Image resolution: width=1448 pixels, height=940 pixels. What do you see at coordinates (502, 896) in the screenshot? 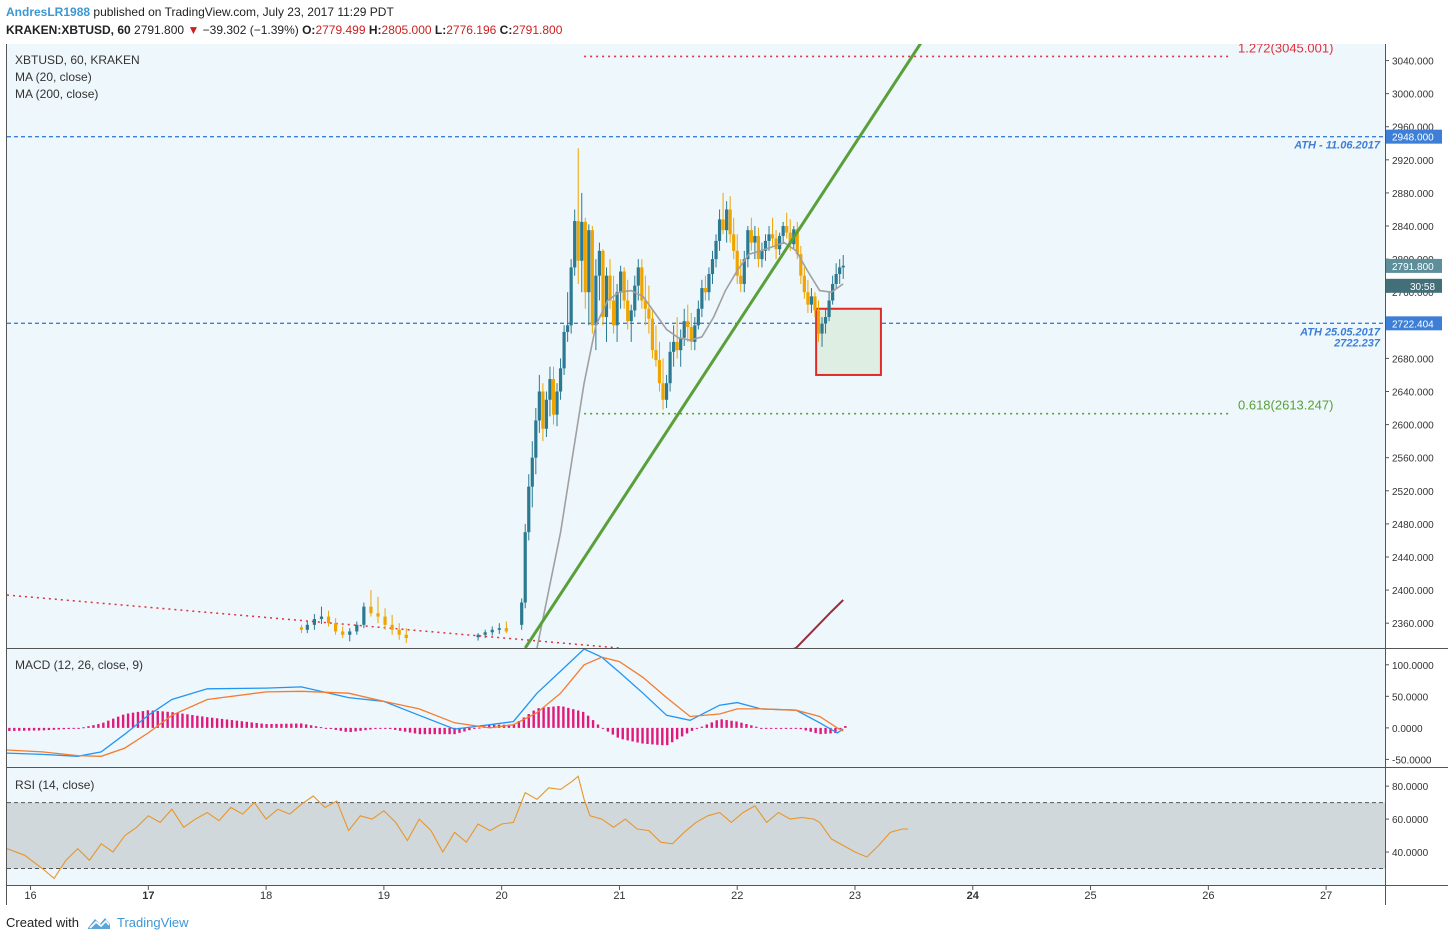
I see `x-tick-label: 20` at bounding box center [502, 896].